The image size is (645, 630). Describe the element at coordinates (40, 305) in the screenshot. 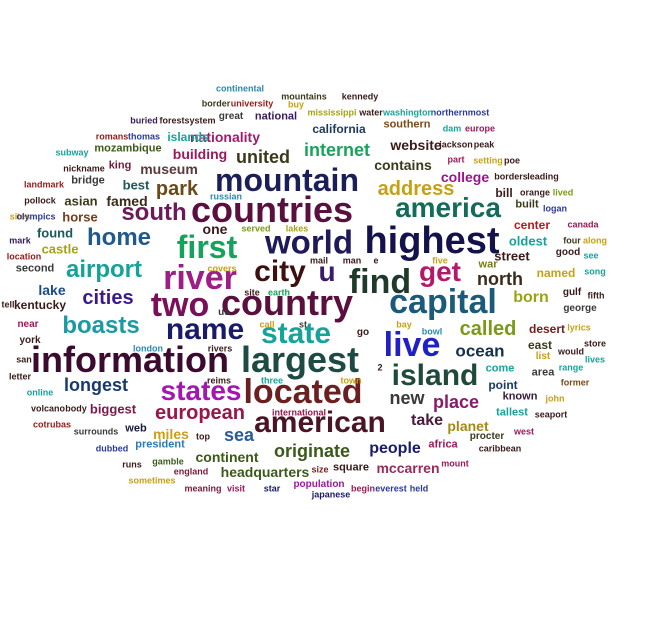

I see `word: kentucky` at that location.